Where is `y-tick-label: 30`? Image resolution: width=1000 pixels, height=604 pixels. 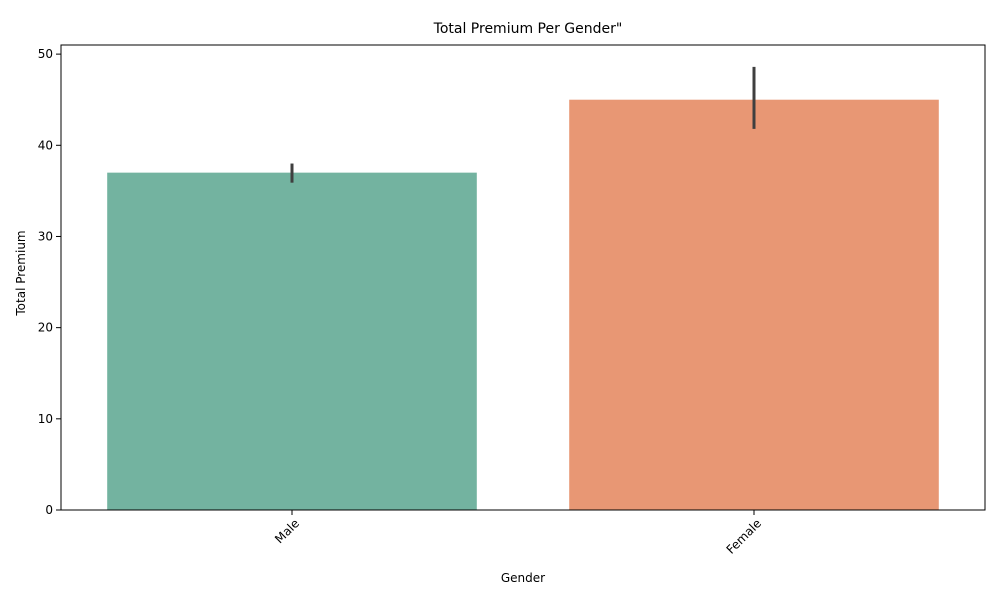
y-tick-label: 30 is located at coordinates (45, 236).